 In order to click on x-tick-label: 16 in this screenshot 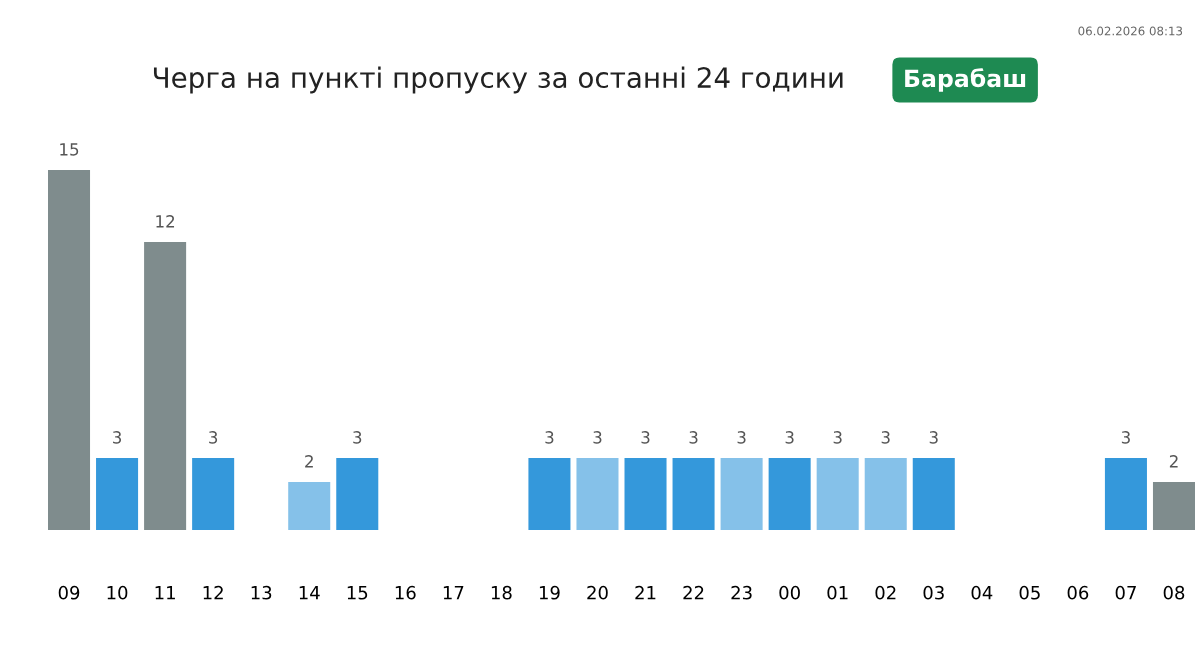, I will do `click(405, 592)`.